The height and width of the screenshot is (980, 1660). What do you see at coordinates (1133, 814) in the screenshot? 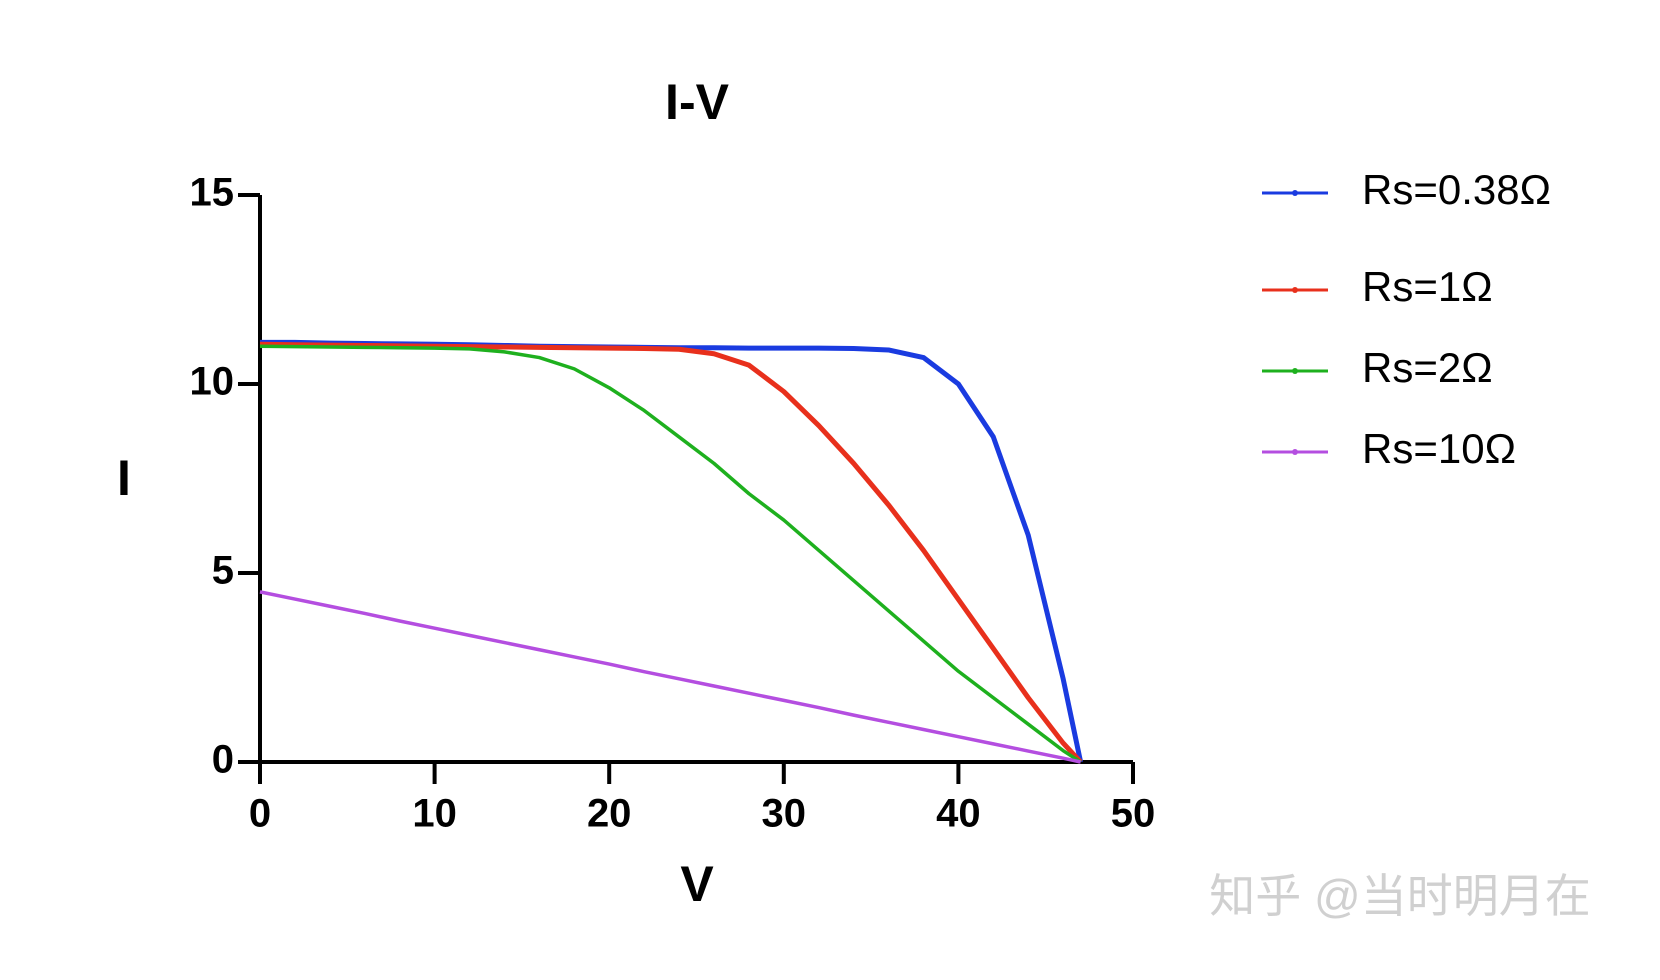
I see `x-tick-label: 50` at bounding box center [1133, 814].